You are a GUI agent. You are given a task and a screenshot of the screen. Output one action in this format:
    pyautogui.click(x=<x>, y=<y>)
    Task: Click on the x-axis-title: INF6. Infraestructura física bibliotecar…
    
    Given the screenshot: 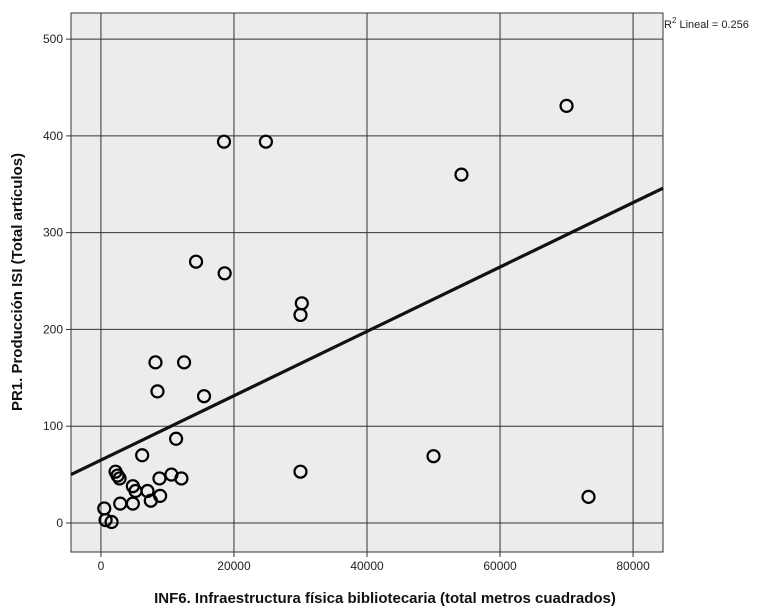 What is the action you would take?
    pyautogui.click(x=385, y=598)
    